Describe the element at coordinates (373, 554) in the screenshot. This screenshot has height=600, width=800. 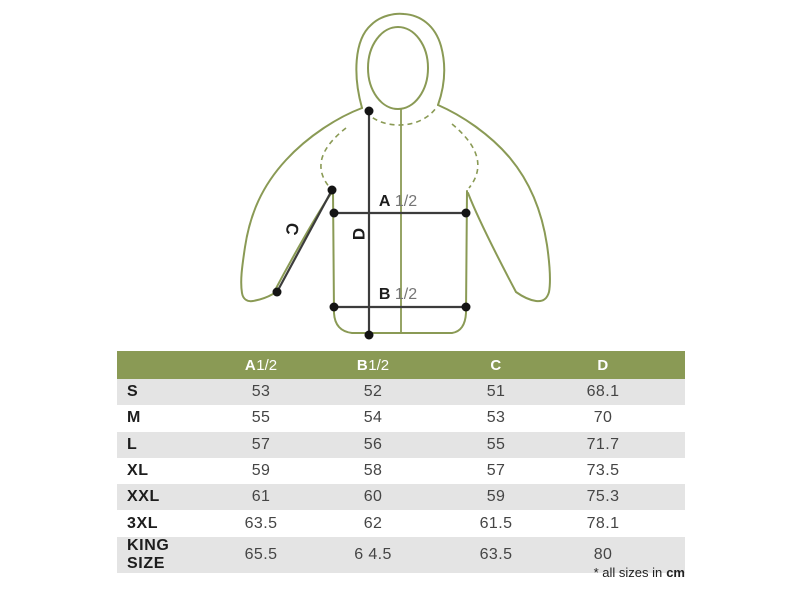
I see `measurement-value: 6 4.5` at that location.